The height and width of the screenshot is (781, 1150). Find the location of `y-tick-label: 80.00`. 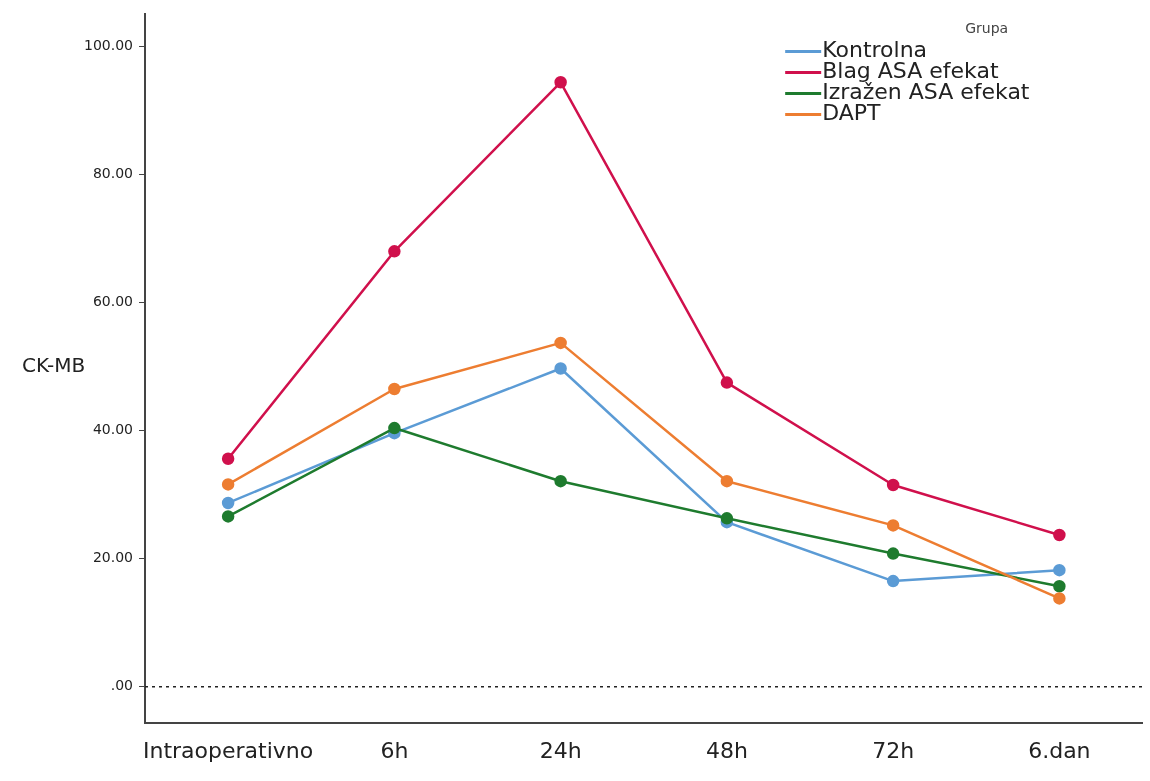

y-tick-label: 80.00 is located at coordinates (112, 173).